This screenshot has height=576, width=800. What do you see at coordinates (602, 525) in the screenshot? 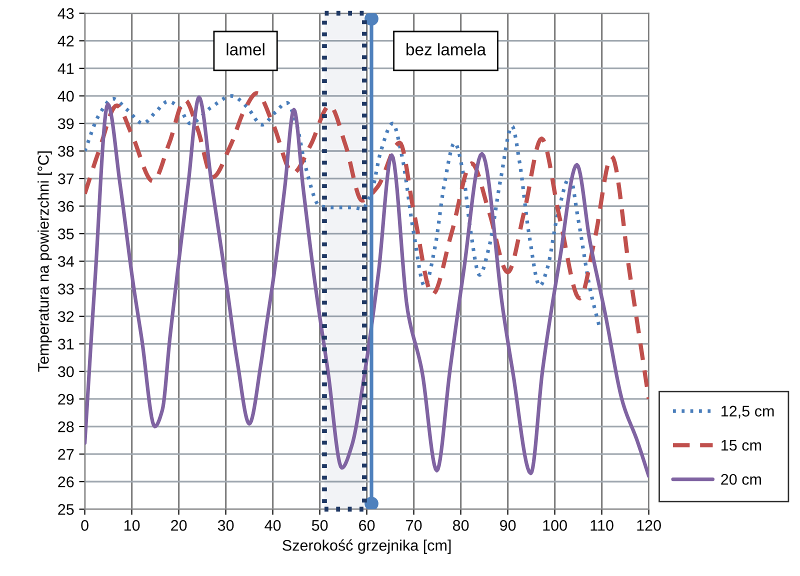
I see `x-tick-label: 110` at bounding box center [602, 525].